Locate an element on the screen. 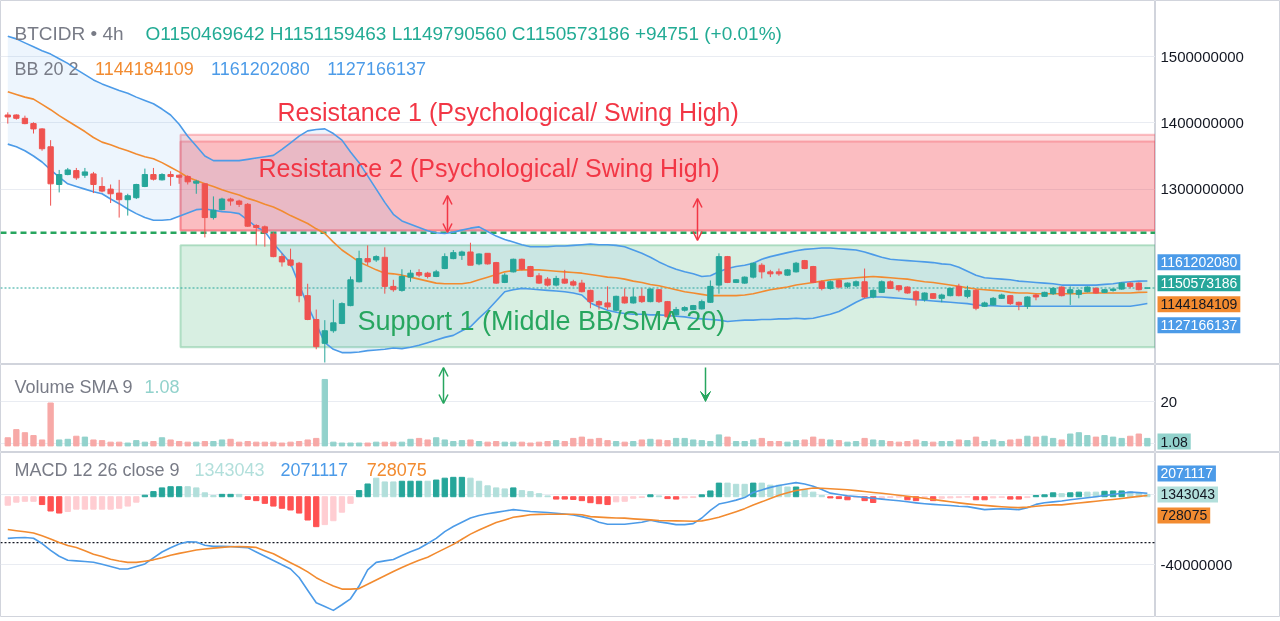  ref-line-label: 1150573186 is located at coordinates (1199, 283).